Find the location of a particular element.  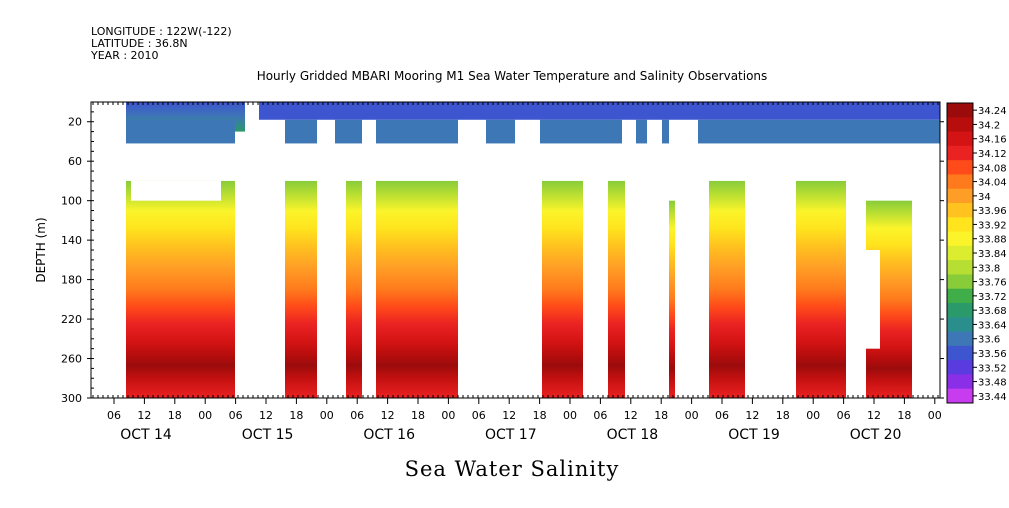

colorbar-label: 33.72 is located at coordinates (992, 297).